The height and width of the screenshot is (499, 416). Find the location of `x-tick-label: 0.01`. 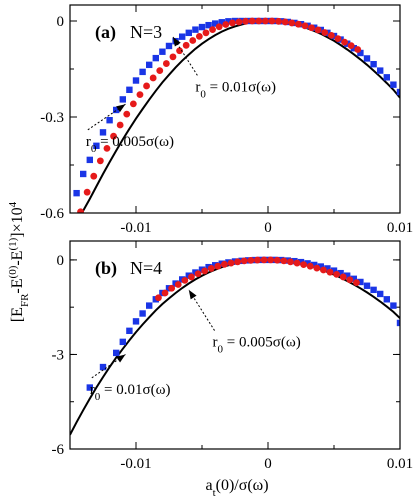

x-tick-label: 0.01 is located at coordinates (400, 464).